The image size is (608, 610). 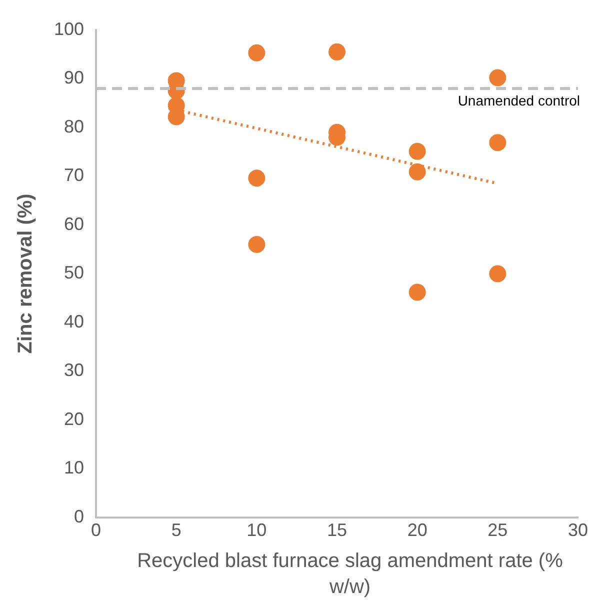 What do you see at coordinates (74, 175) in the screenshot?
I see `y-tick-label: 70` at bounding box center [74, 175].